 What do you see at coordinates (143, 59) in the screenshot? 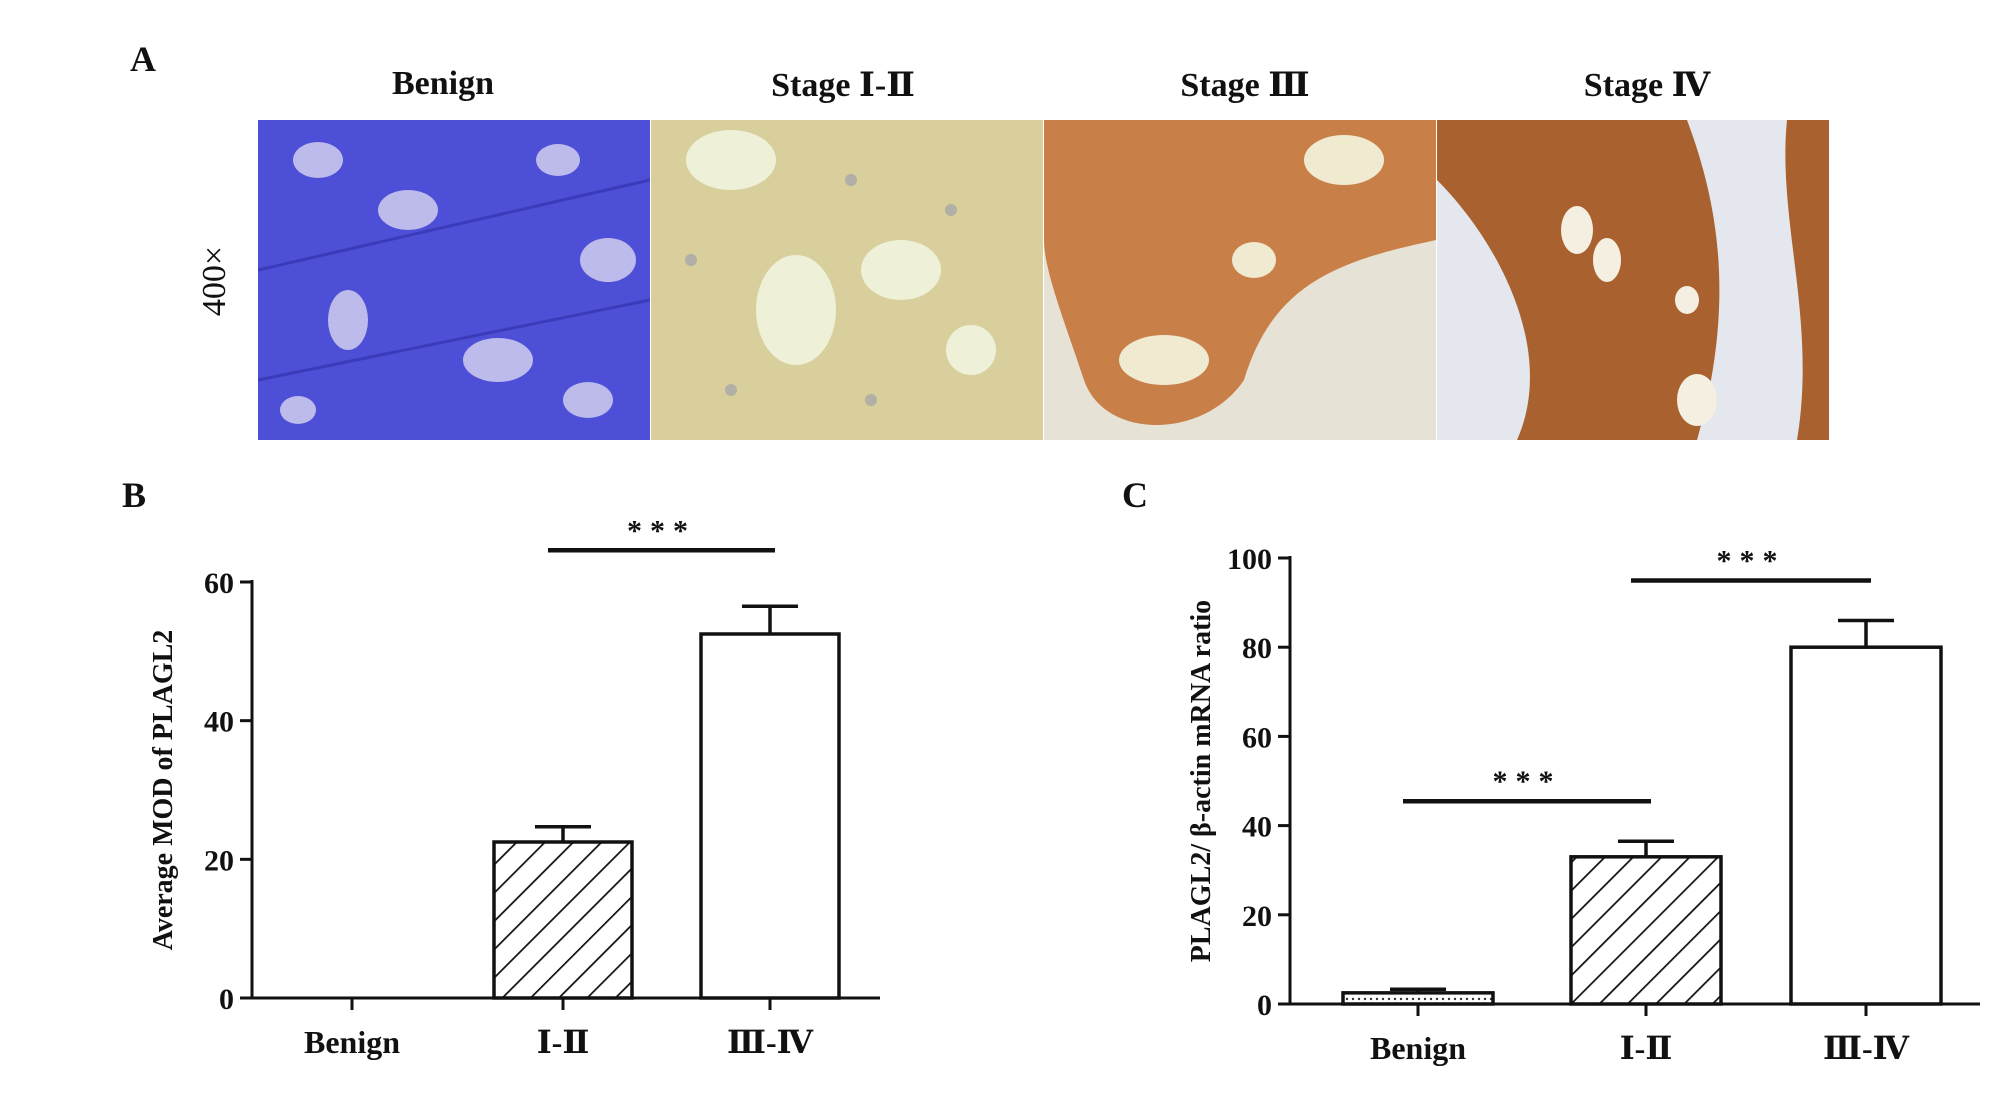
I see `panel-a-letter: A` at bounding box center [143, 59].